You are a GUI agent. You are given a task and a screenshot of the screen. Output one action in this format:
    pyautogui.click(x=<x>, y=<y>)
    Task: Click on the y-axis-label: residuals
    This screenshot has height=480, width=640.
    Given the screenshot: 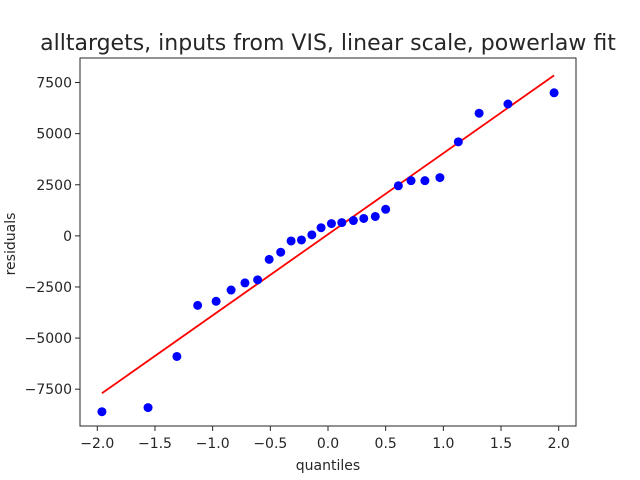 What is the action you would take?
    pyautogui.click(x=11, y=244)
    